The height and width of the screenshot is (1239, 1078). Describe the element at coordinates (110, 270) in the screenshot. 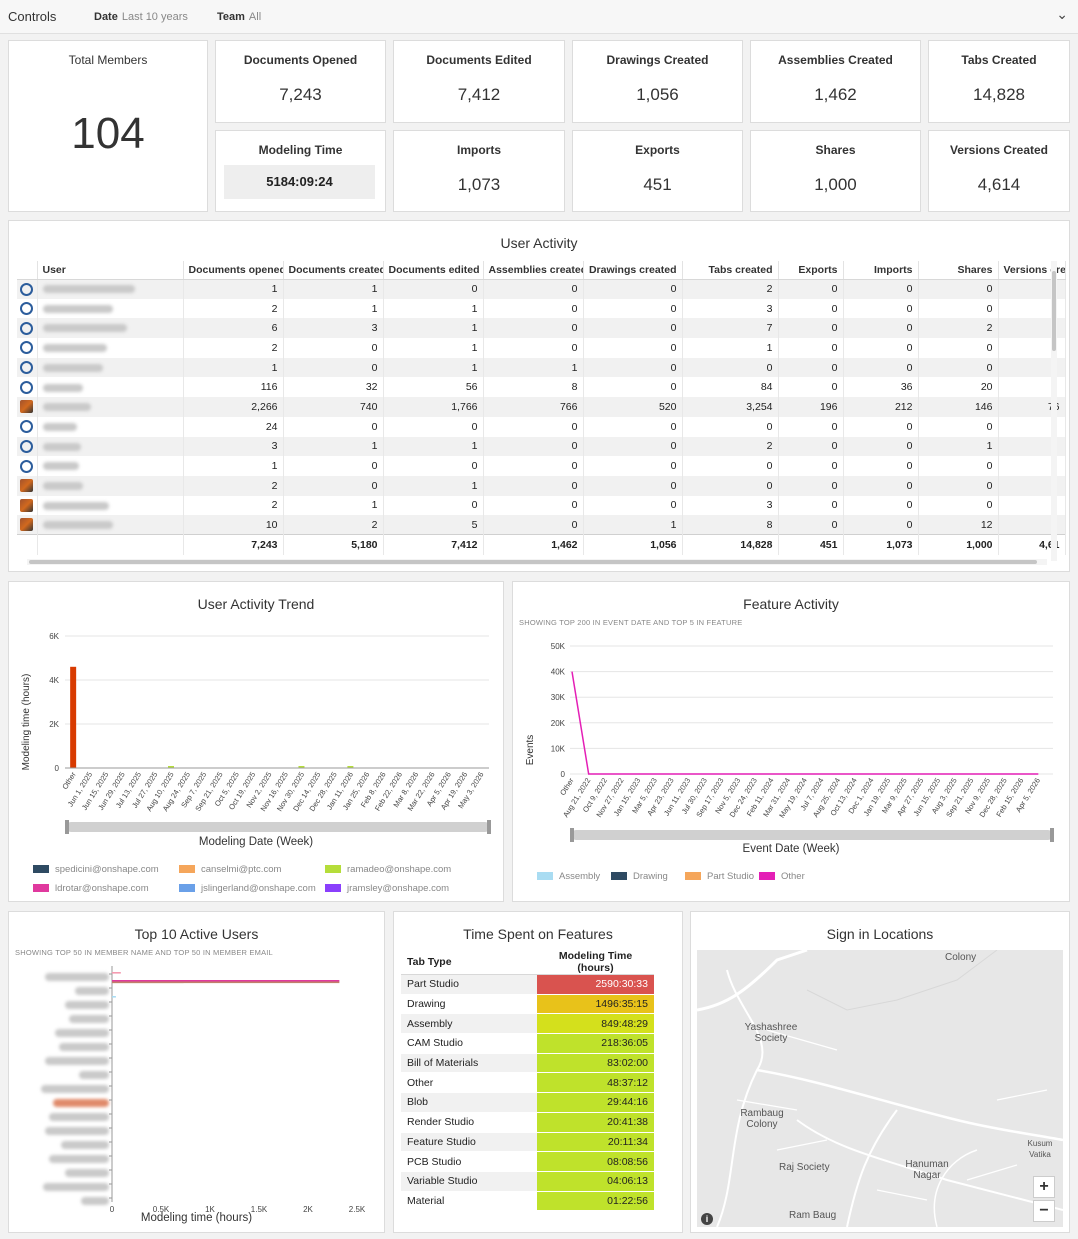

I see `column-header: User` at that location.